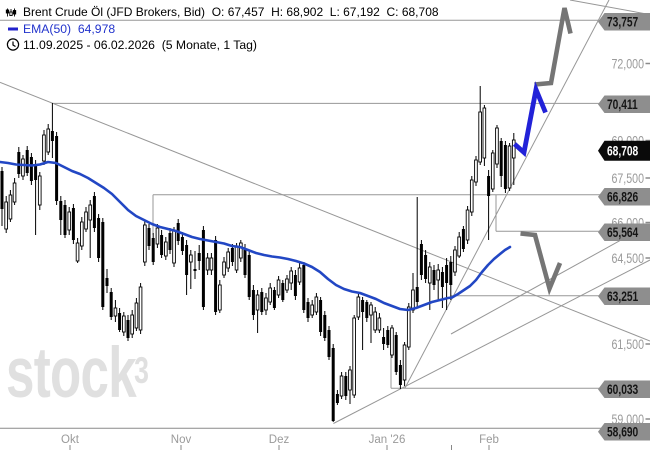  Describe the element at coordinates (71, 373) in the screenshot. I see `svg-text: stock` at that location.